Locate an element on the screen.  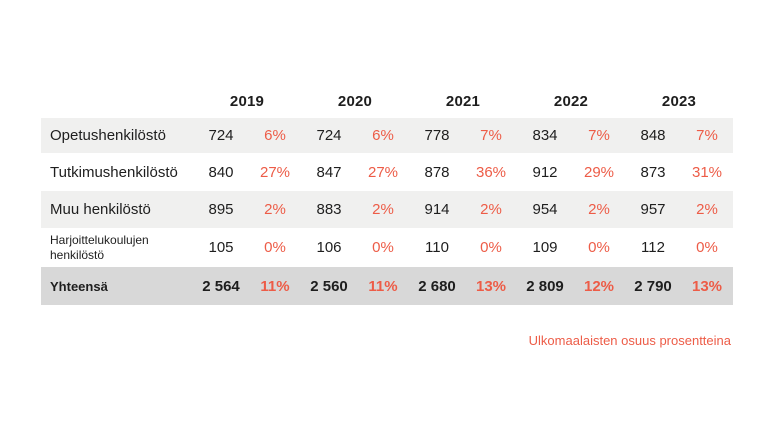
table-header-row: 2019 2020 2021 2022 2023 is located at coordinates (387, 101).